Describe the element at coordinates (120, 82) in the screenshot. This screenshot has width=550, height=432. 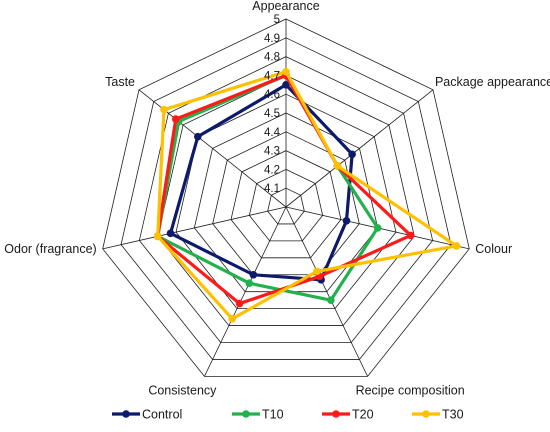
I see `category-label-taste: Taste` at that location.